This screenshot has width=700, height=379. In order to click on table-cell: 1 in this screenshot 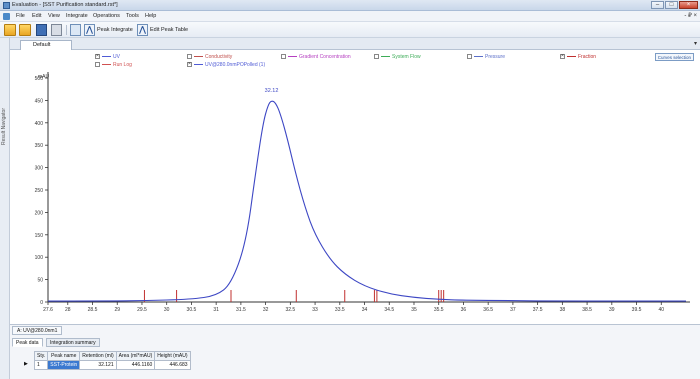, I will do `click(41, 365)`.